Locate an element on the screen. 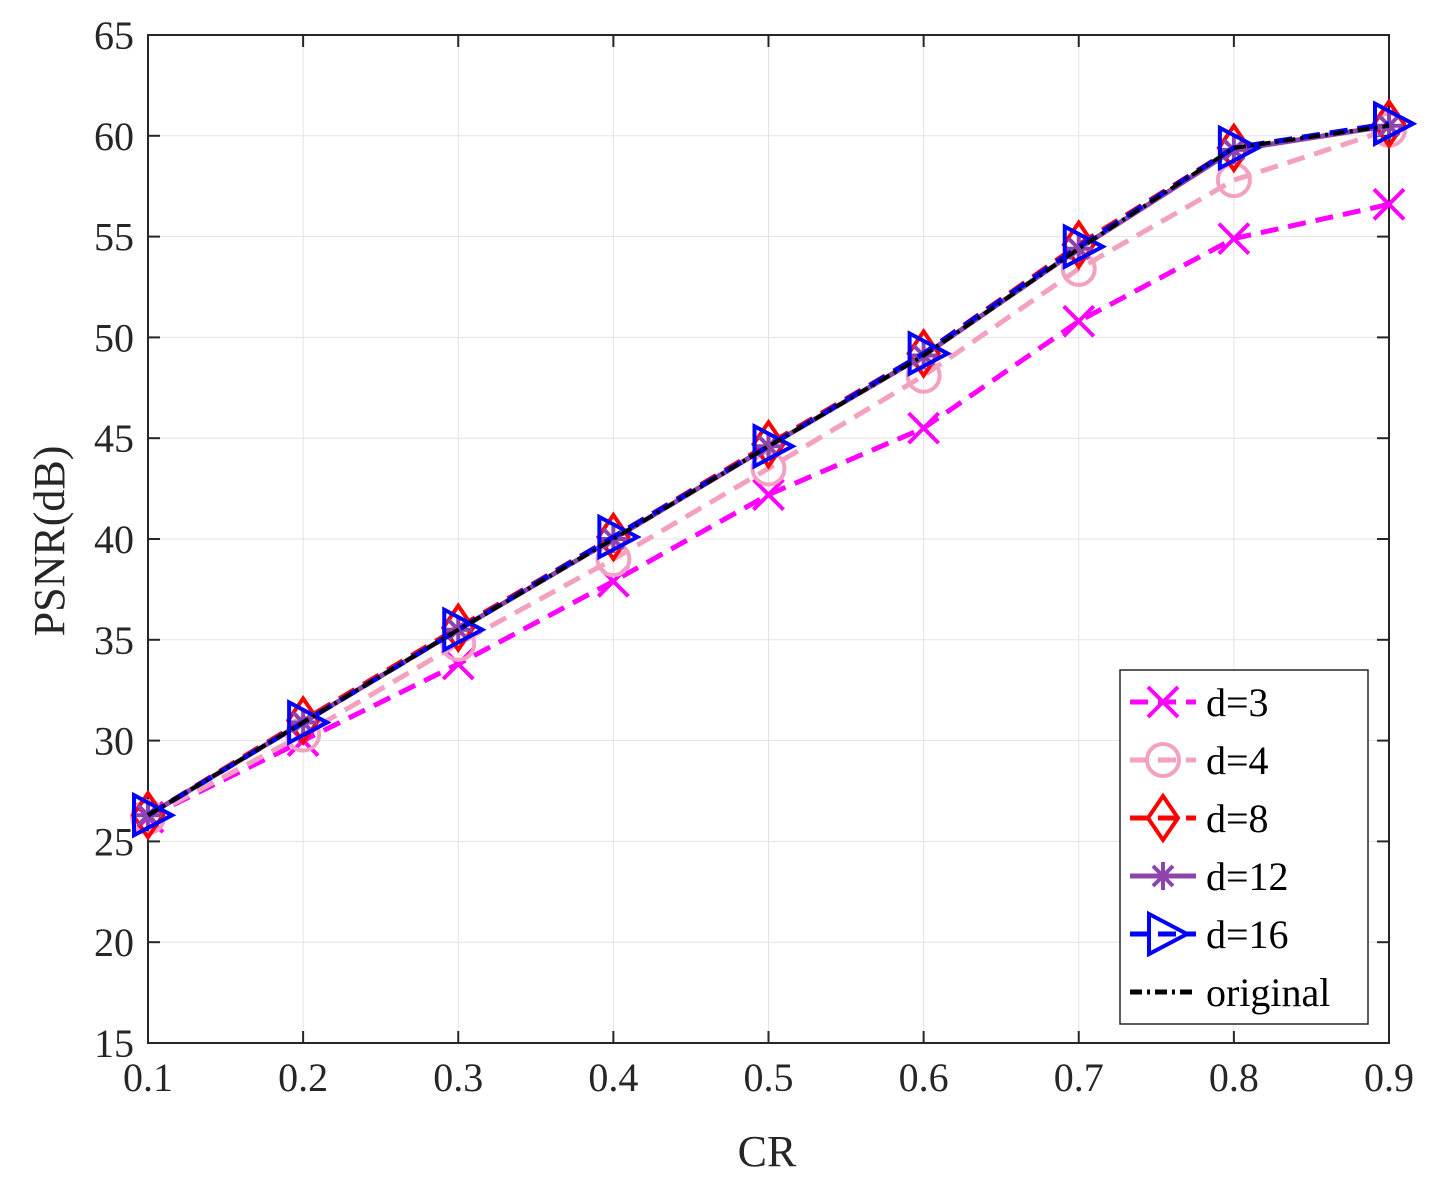 The image size is (1433, 1186). legend: d=3 d=4 d=8 d=12 d=16 original is located at coordinates (1244, 847).